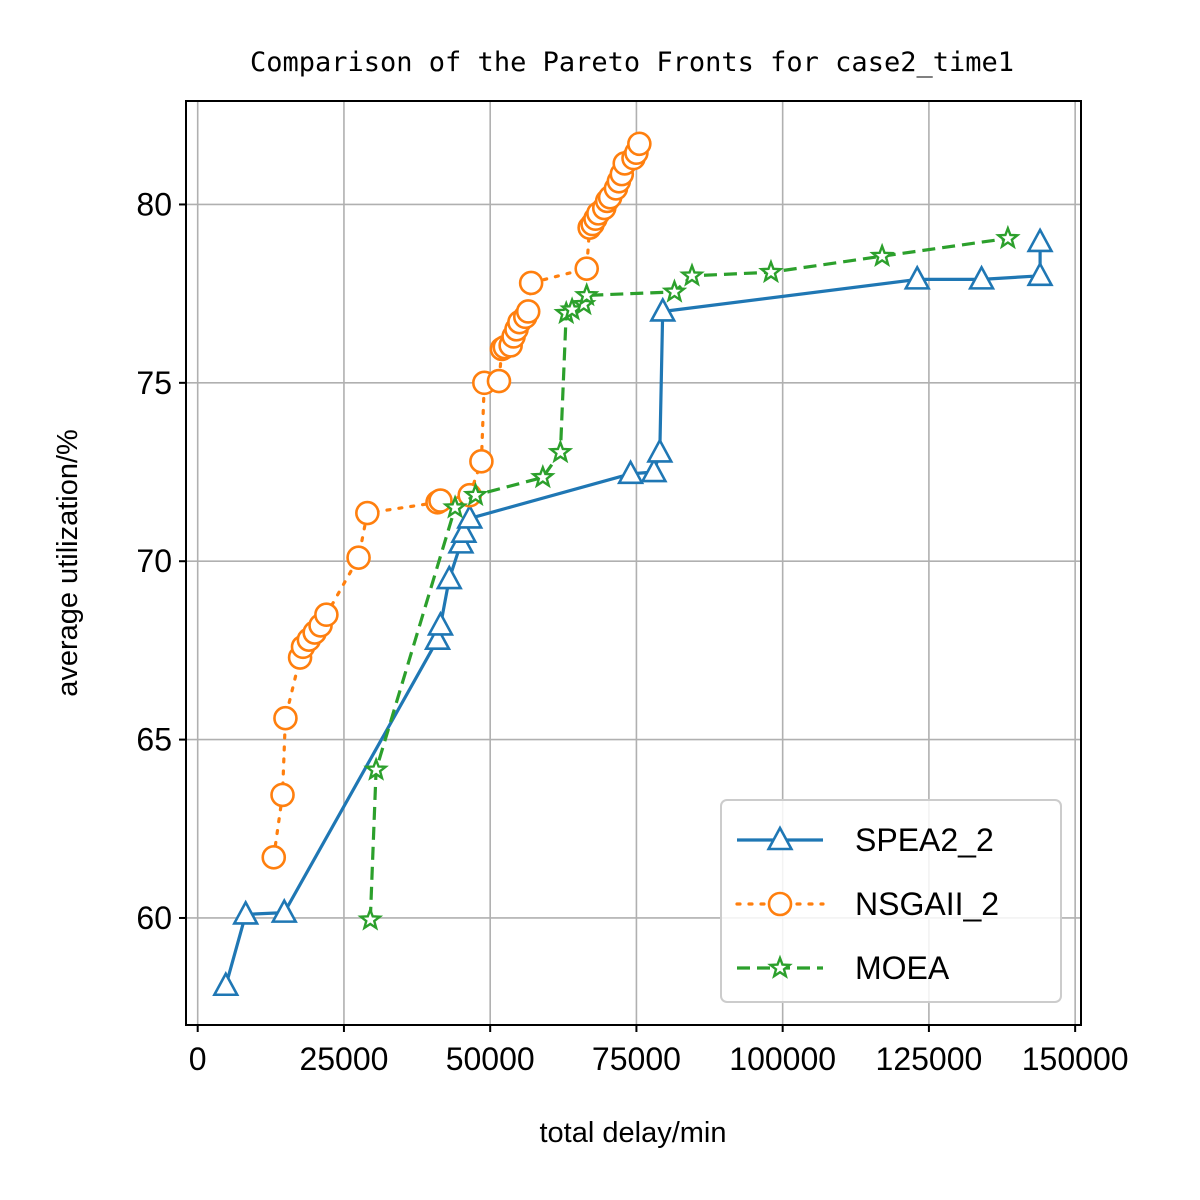 The width and height of the screenshot is (1200, 1200). Describe the element at coordinates (843, 968) in the screenshot. I see `legend-item: MOEA` at that location.